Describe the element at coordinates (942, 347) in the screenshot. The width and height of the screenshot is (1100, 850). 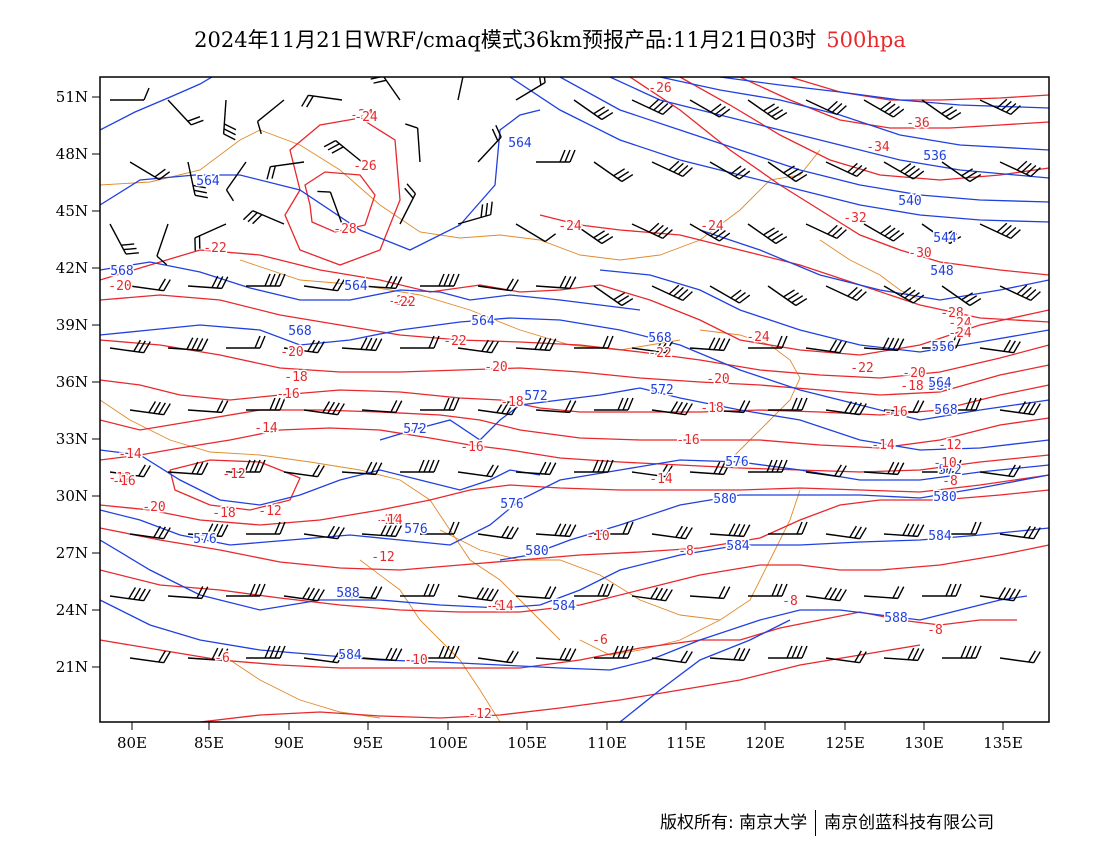
I see `height-label: 556` at that location.